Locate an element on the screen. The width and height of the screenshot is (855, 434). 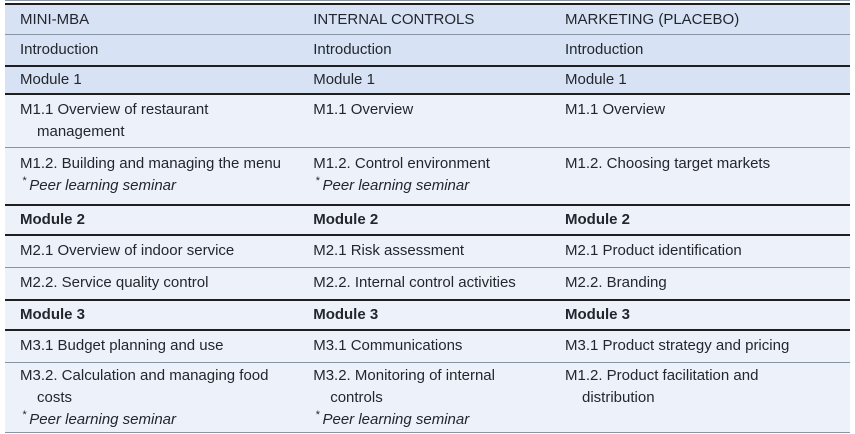
column-header-marketing-placebo: MARKETING (PLACEBO) is located at coordinates (700, 19).